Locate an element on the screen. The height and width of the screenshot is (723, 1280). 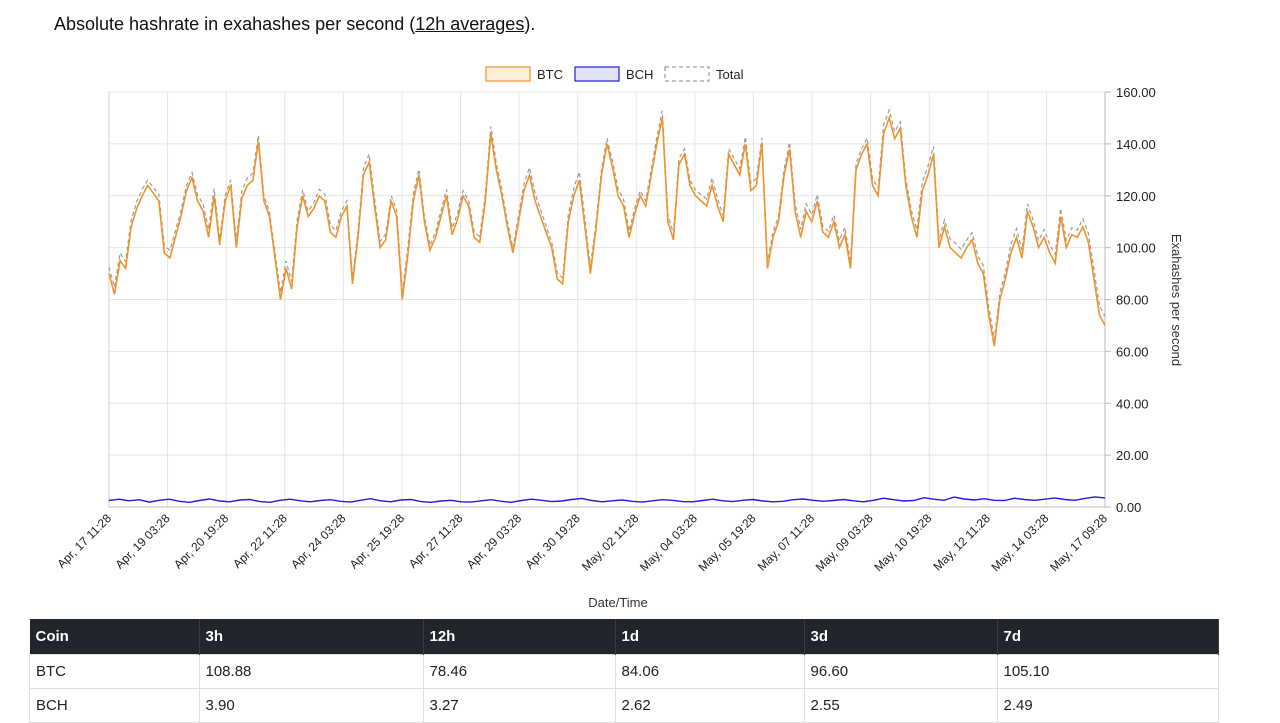
chart-legend: BTC BCH Total is located at coordinates (614, 74).